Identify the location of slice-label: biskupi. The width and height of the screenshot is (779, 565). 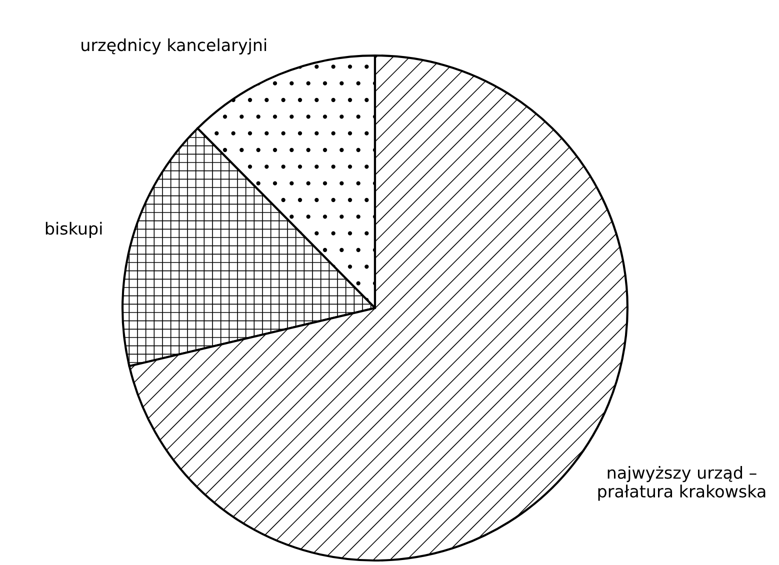
(74, 230).